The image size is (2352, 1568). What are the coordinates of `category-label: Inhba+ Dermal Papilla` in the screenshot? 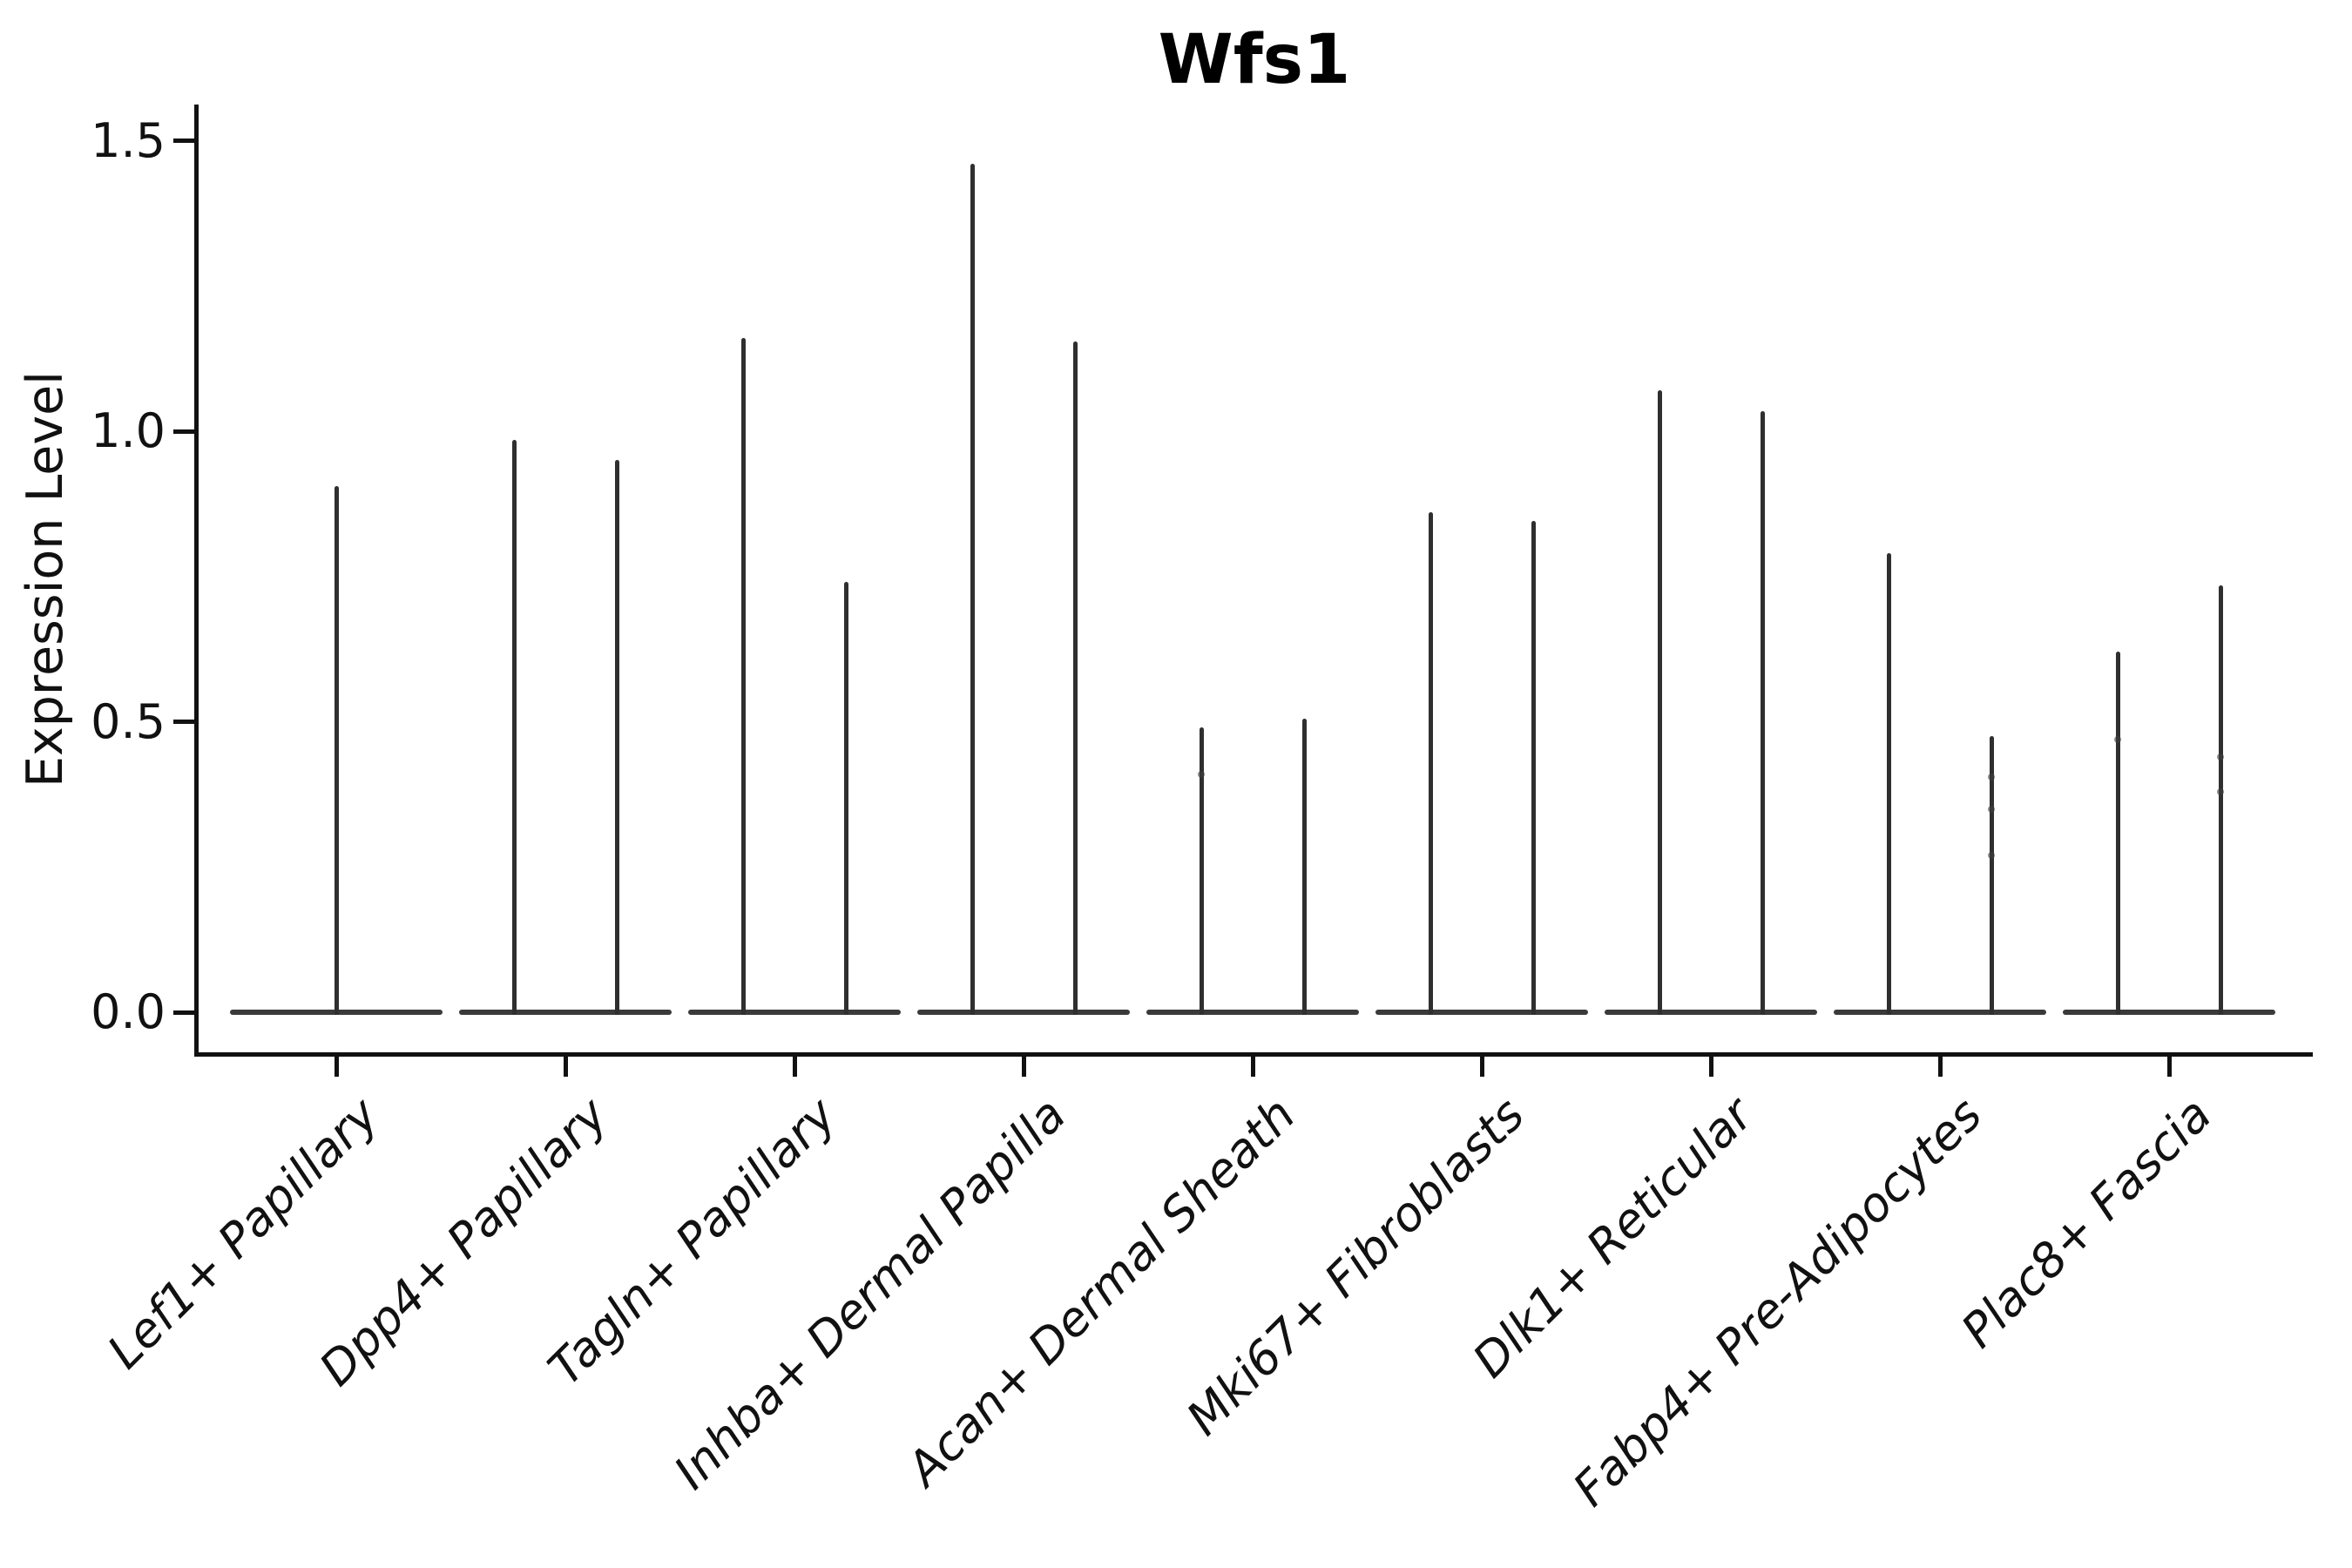 It's located at (870, 1293).